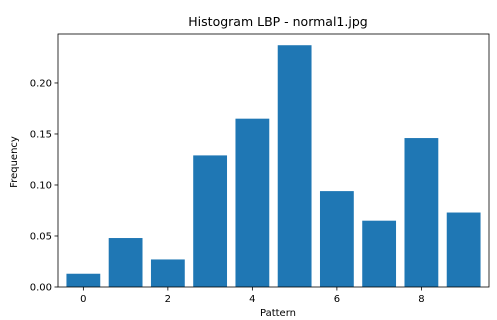  What do you see at coordinates (421, 299) in the screenshot?
I see `x-tick-label: 8` at bounding box center [421, 299].